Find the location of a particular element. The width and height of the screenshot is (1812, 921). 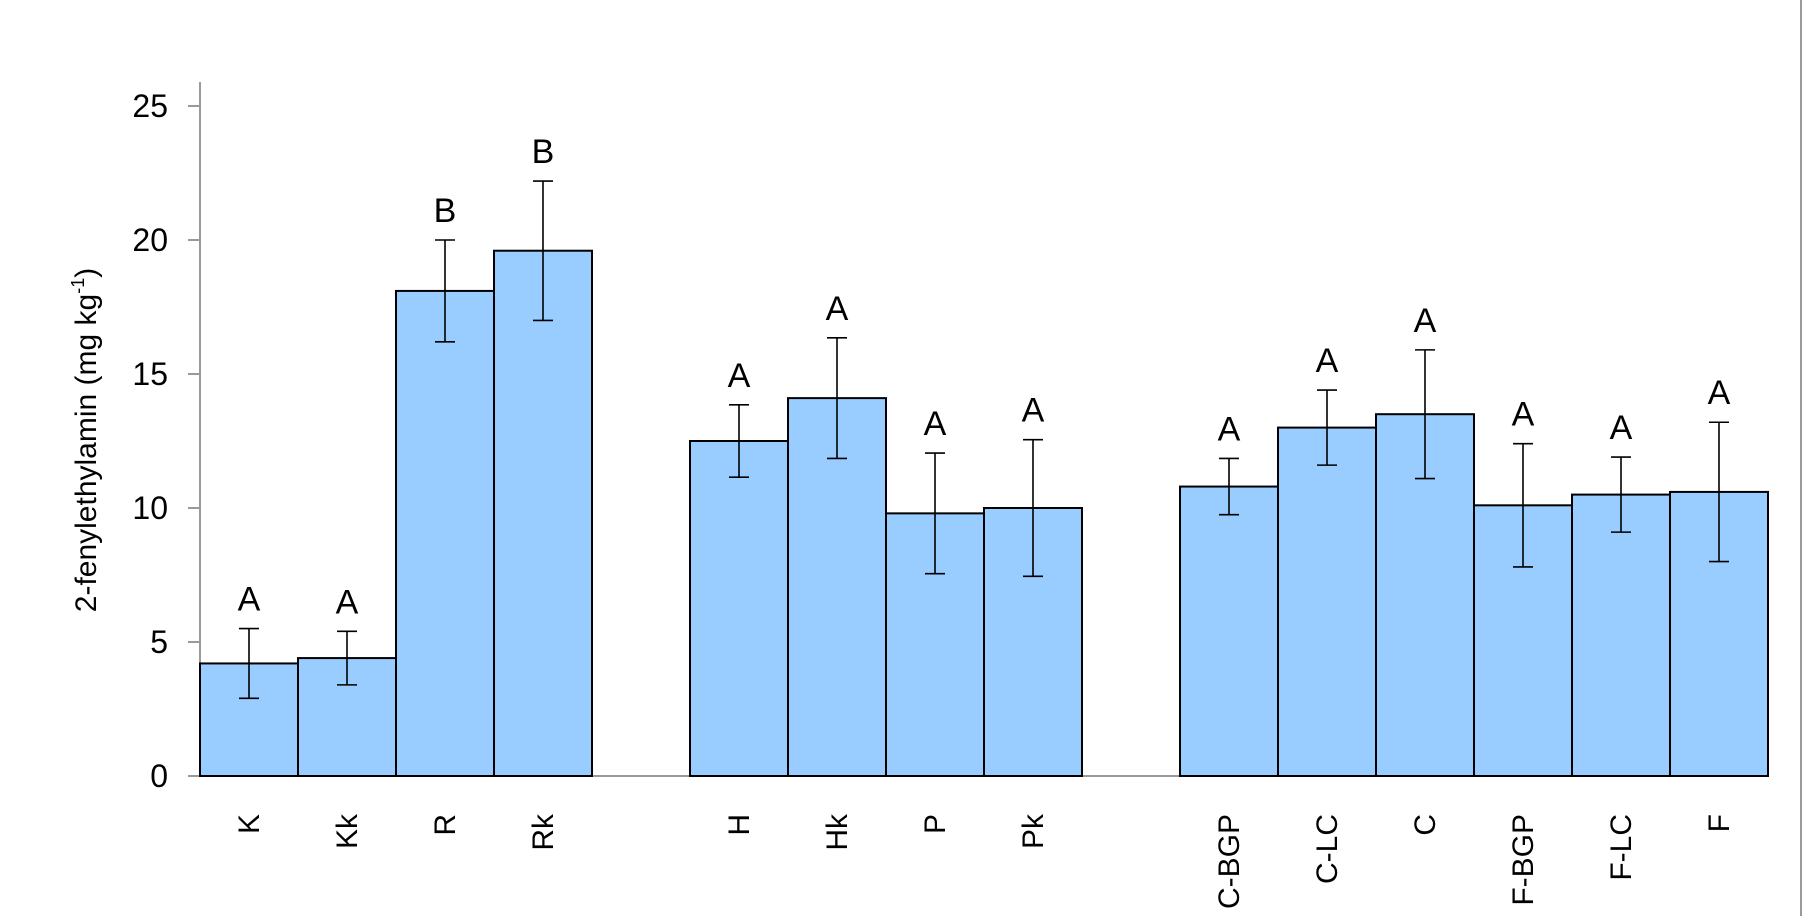

x-tick-label: C-BGP is located at coordinates (1229, 861).